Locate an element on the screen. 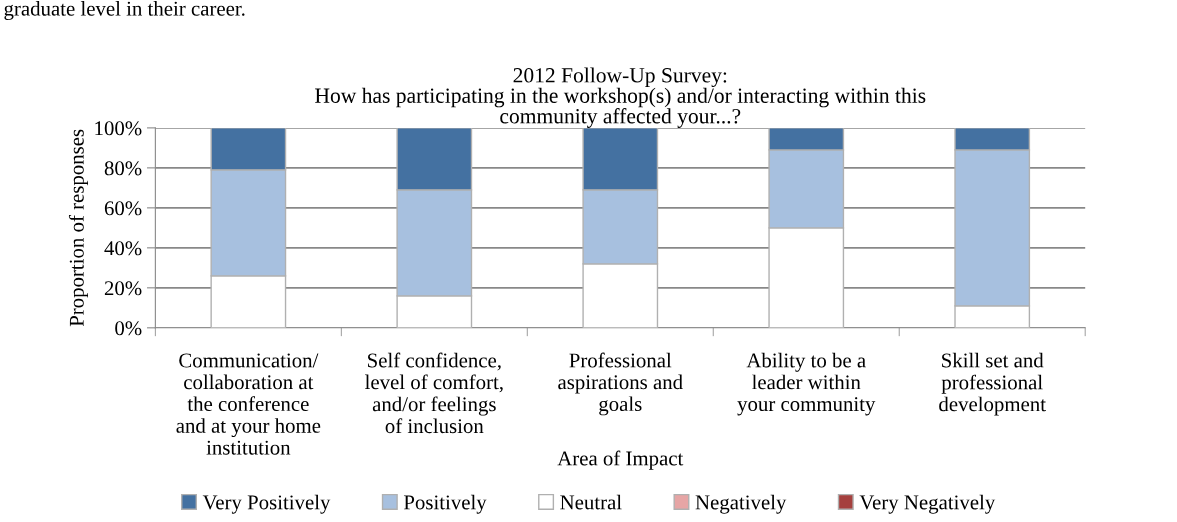 Image resolution: width=1177 pixels, height=522 pixels. legend-label: Positively is located at coordinates (445, 504).